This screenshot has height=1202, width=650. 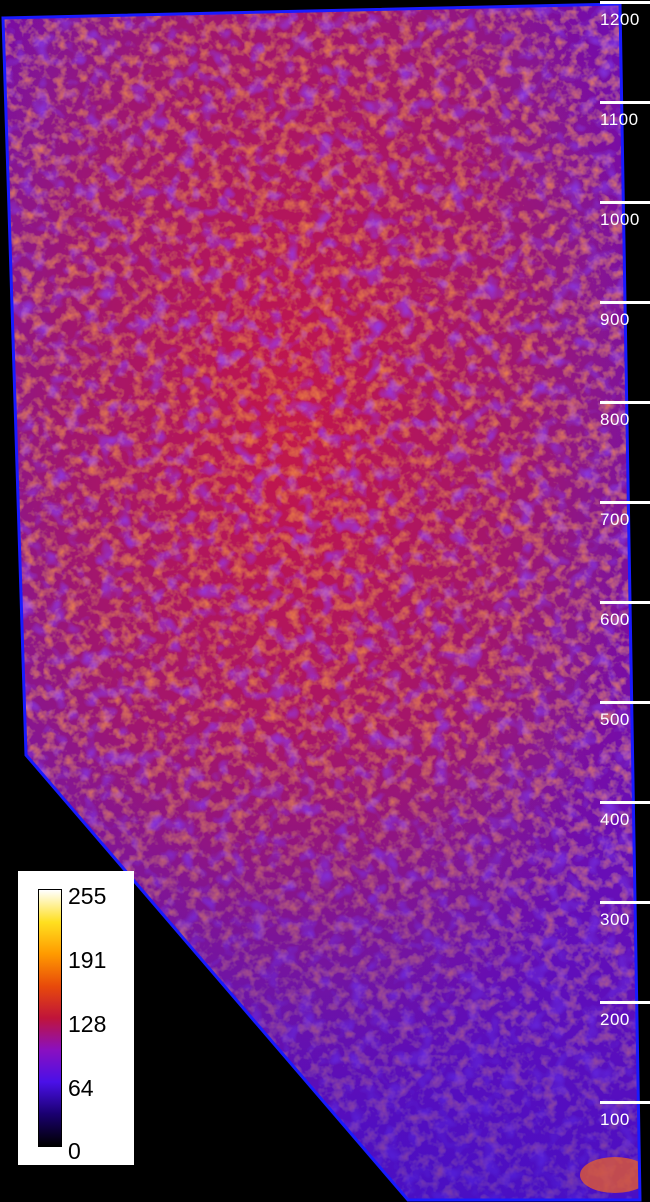 What do you see at coordinates (615, 319) in the screenshot?
I see `scale-label-900: 900` at bounding box center [615, 319].